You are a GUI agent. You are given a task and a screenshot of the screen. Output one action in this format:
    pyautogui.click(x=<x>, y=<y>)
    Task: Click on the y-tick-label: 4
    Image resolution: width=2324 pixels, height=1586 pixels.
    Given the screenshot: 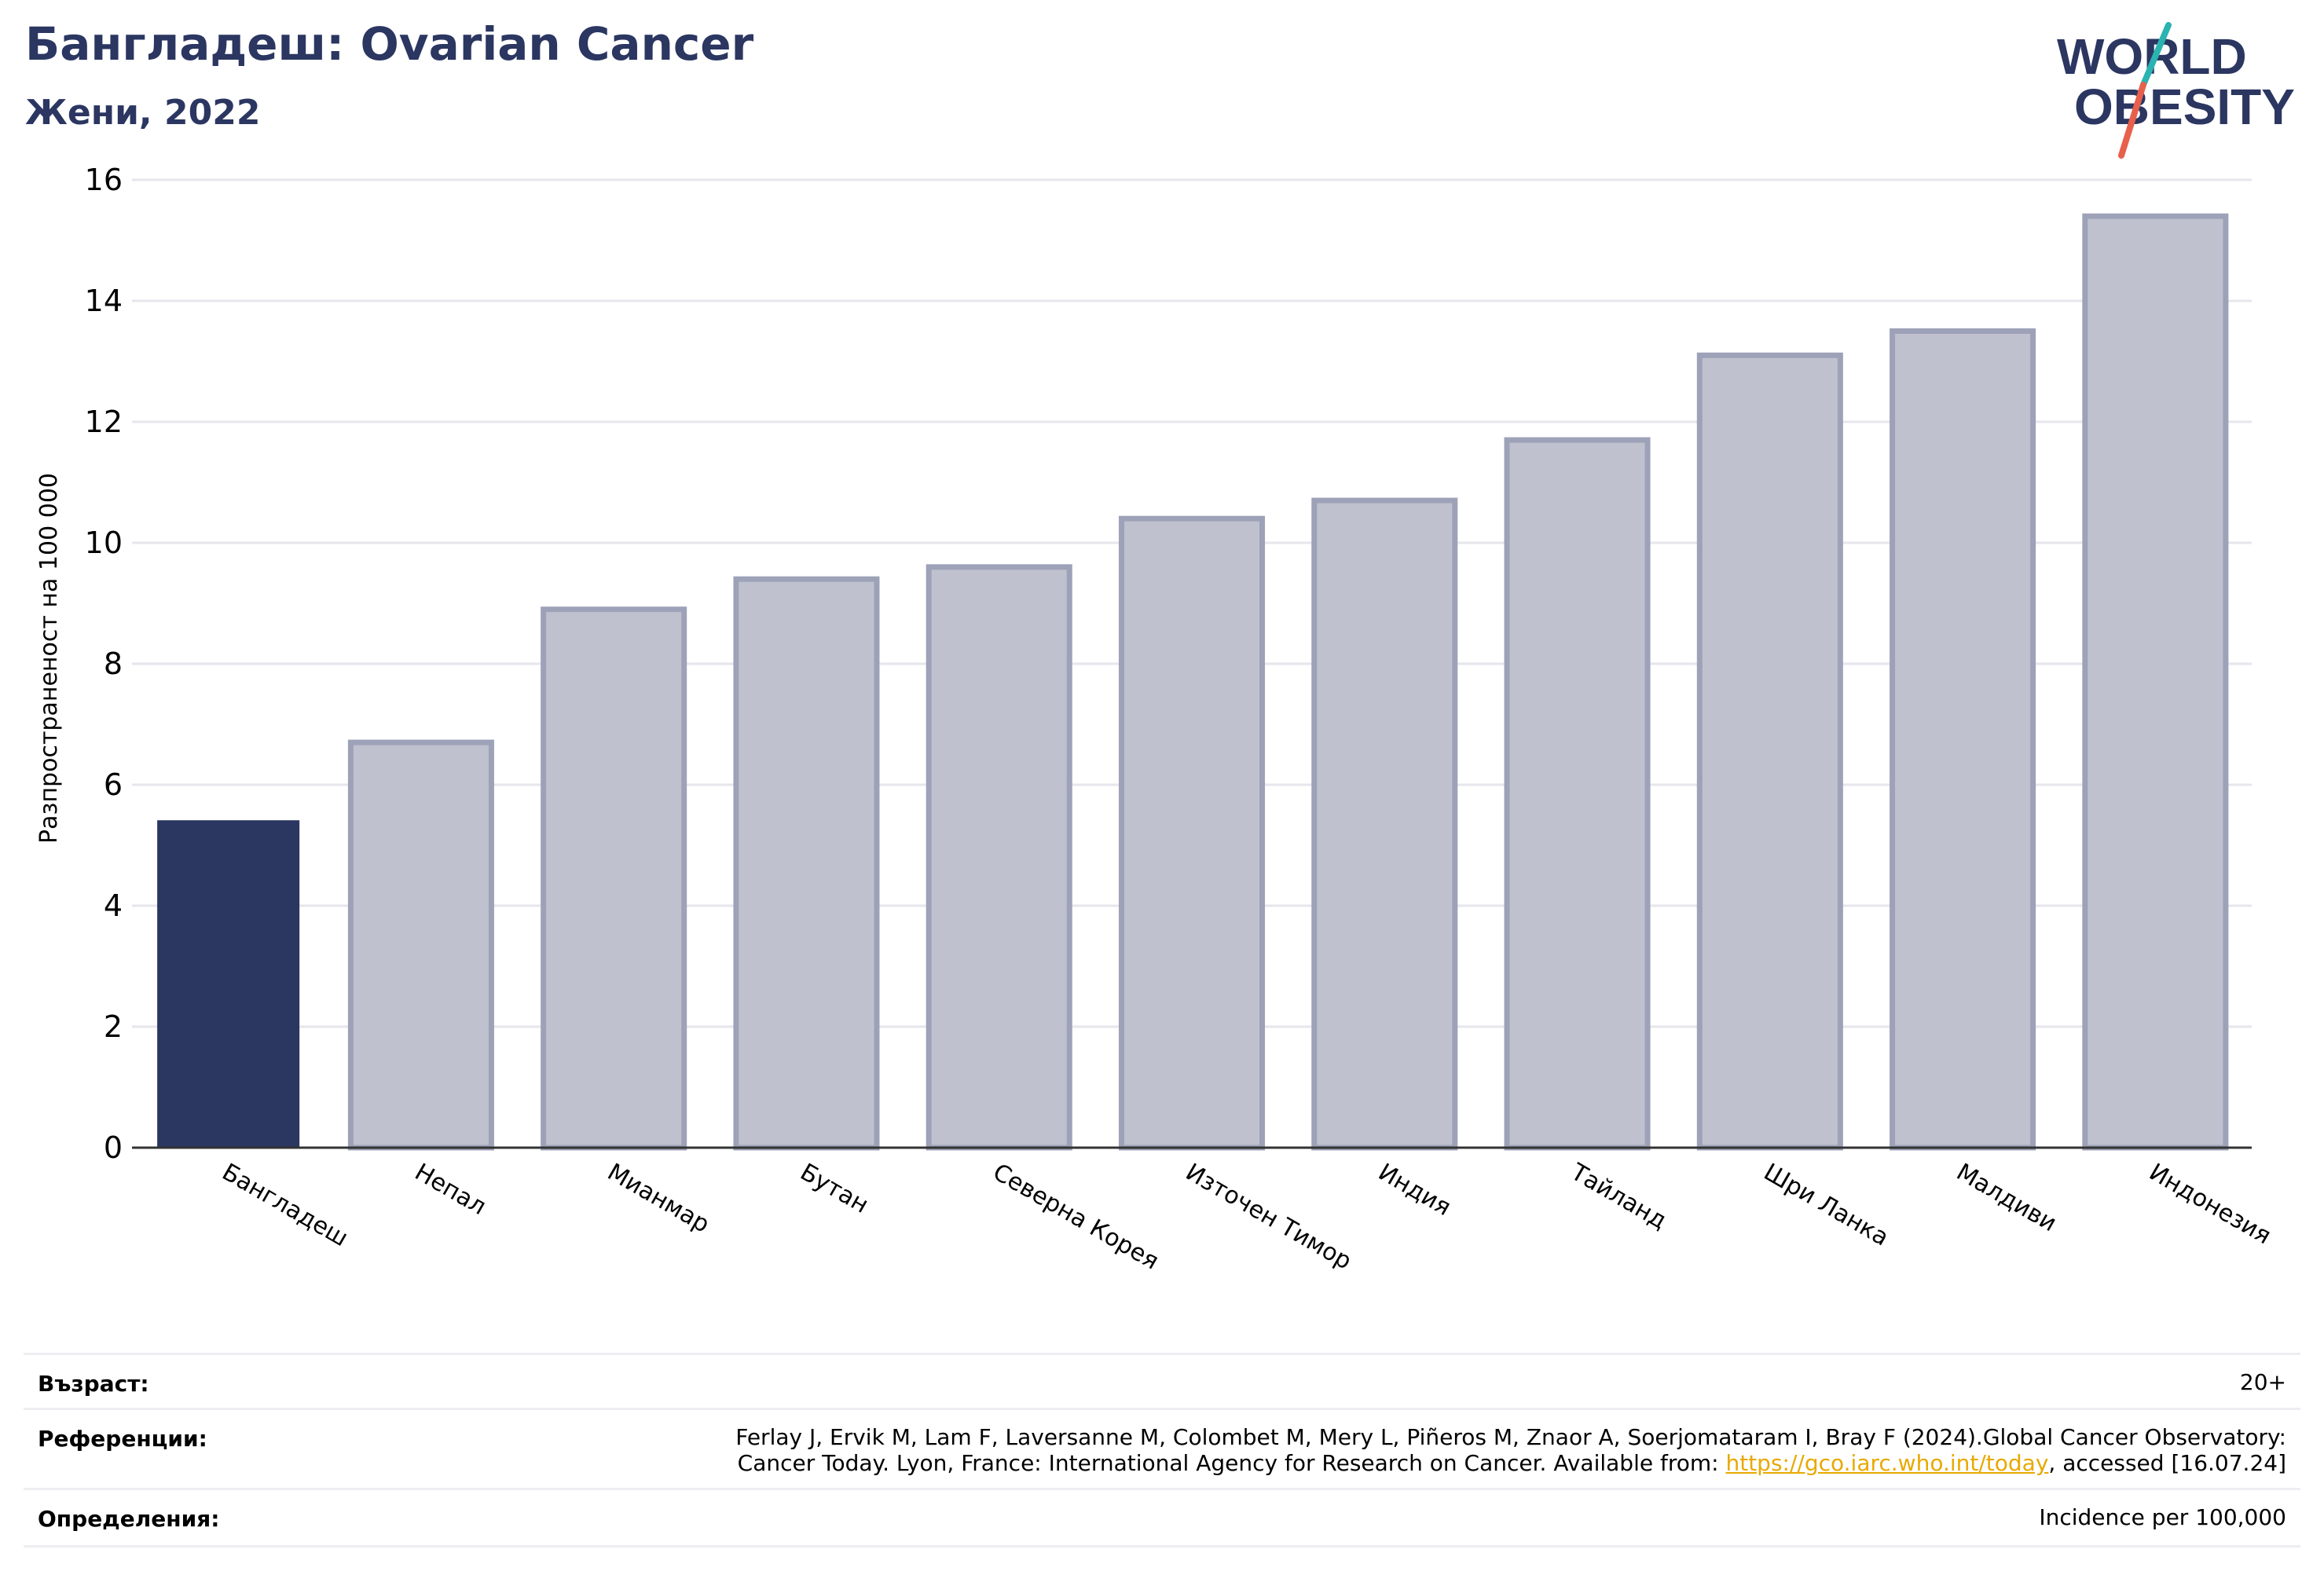 What is the action you would take?
    pyautogui.click(x=113, y=905)
    